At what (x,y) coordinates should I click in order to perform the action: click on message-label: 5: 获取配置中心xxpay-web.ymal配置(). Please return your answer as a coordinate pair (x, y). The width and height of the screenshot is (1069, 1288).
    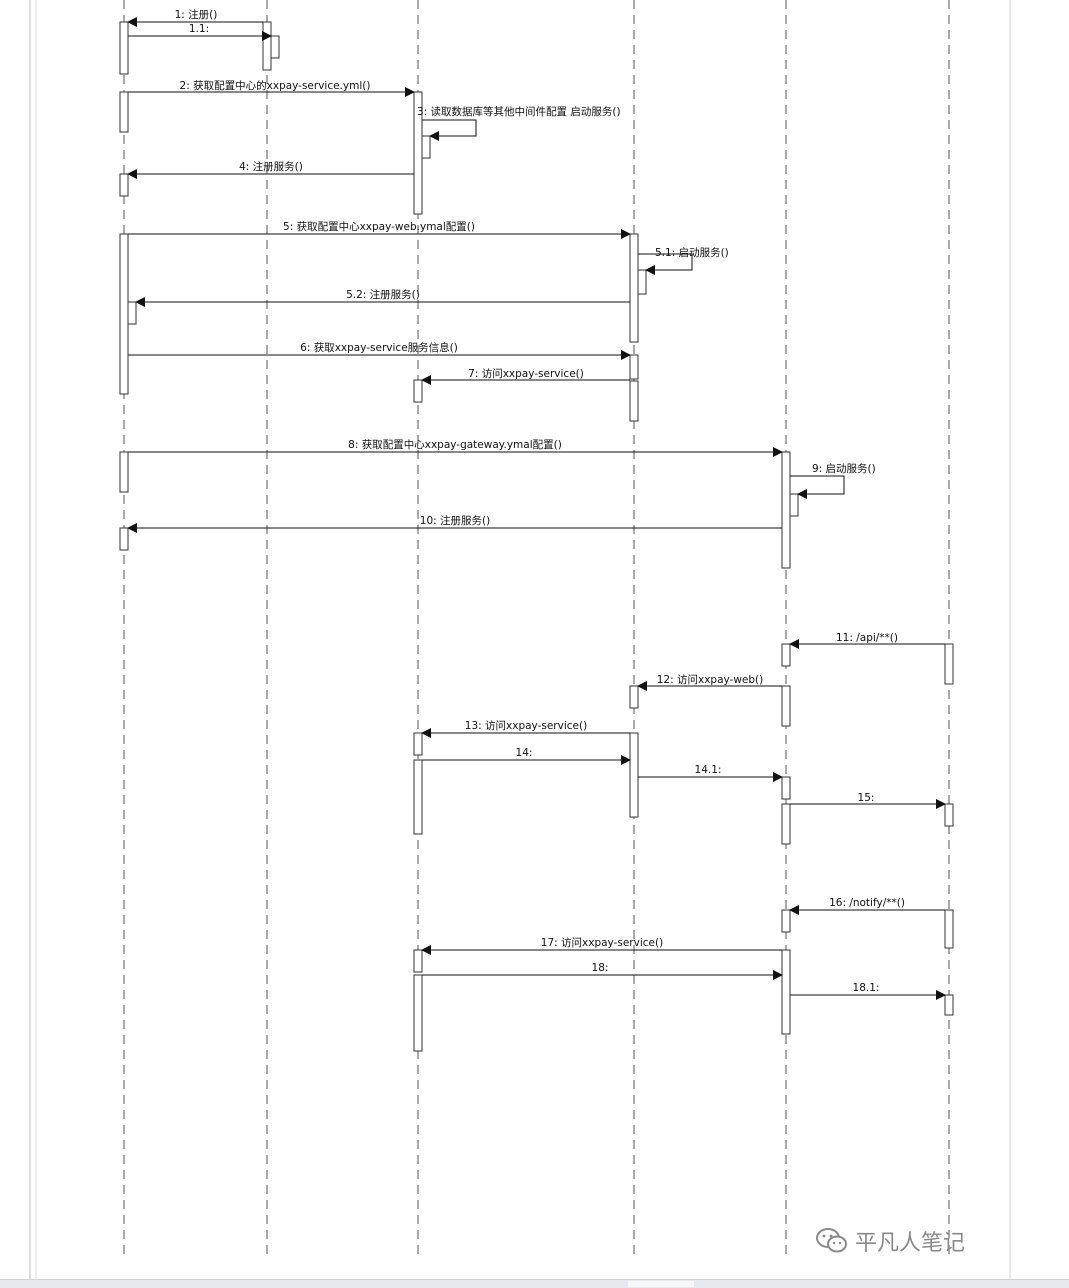
    Looking at the image, I should click on (379, 226).